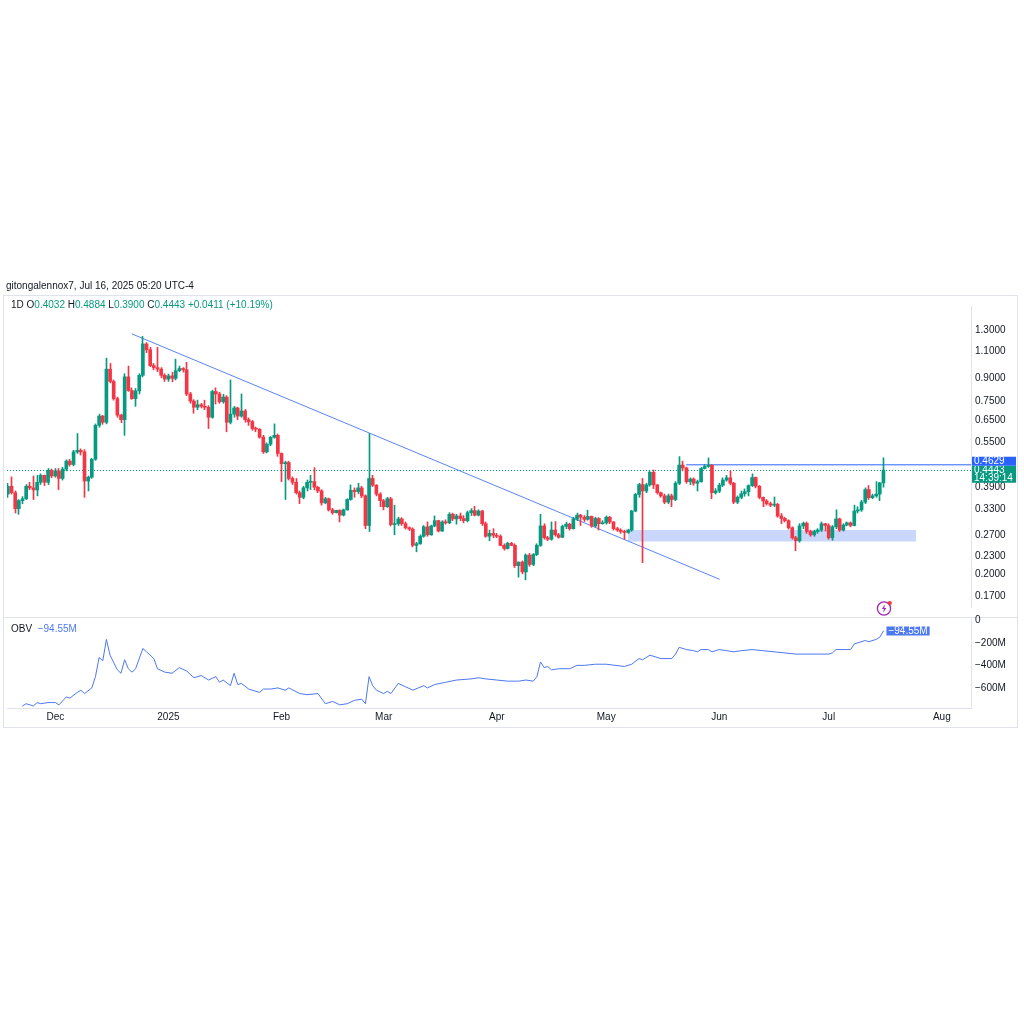  I want to click on x-tick-label: Jul, so click(829, 716).